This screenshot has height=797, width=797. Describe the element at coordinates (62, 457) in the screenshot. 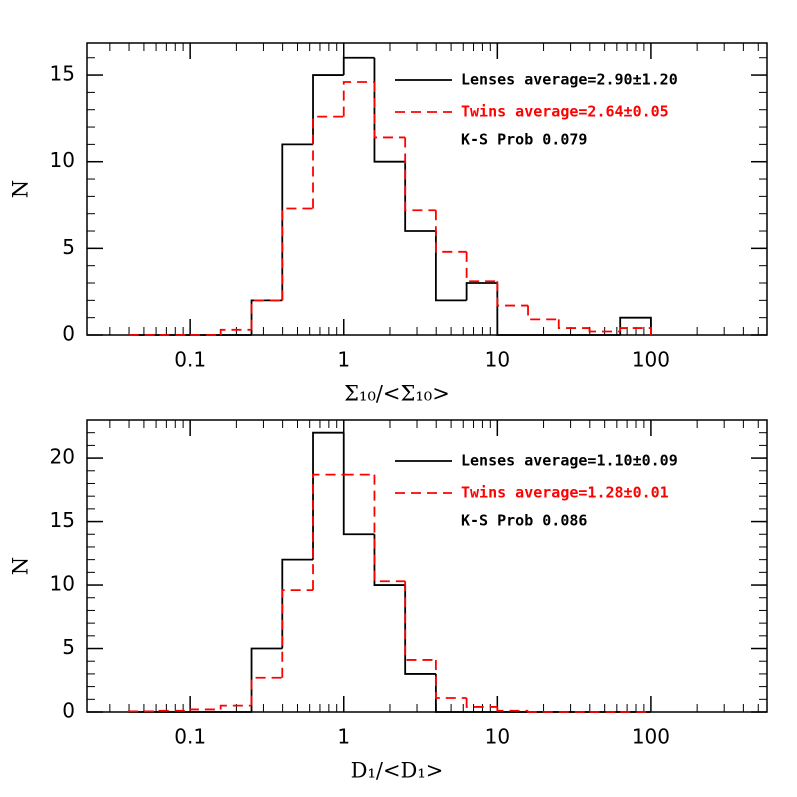

I see `y-tick-label: 20` at that location.